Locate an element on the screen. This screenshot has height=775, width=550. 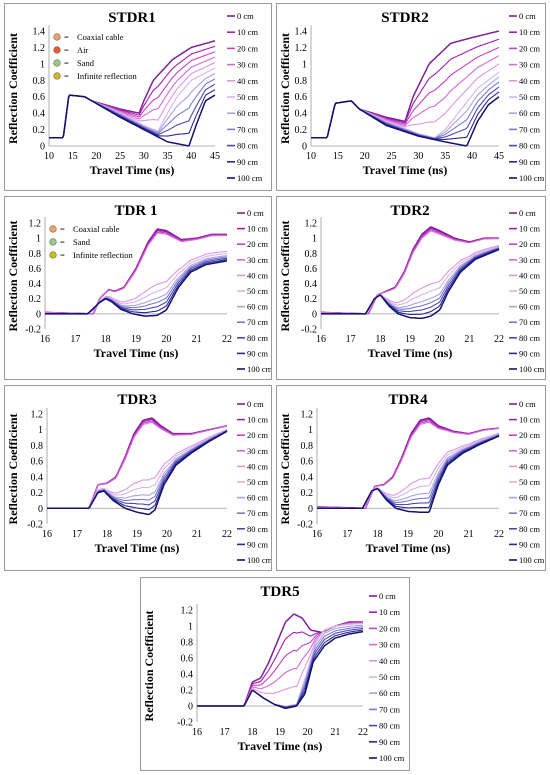
series-line-20-cm is located at coordinates (405, 92).